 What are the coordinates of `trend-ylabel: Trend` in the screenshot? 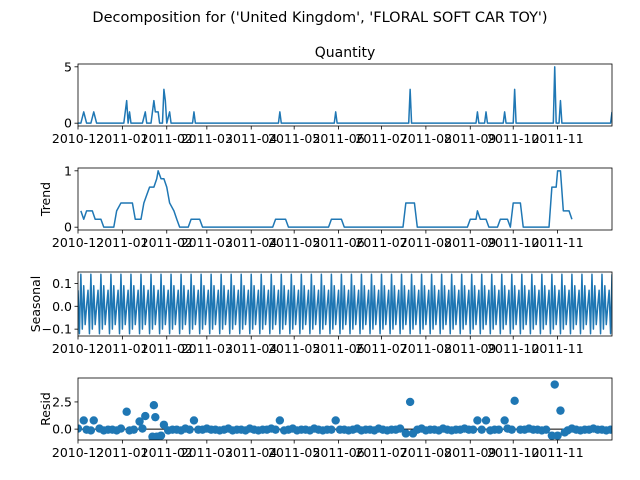 It's located at (45, 199).